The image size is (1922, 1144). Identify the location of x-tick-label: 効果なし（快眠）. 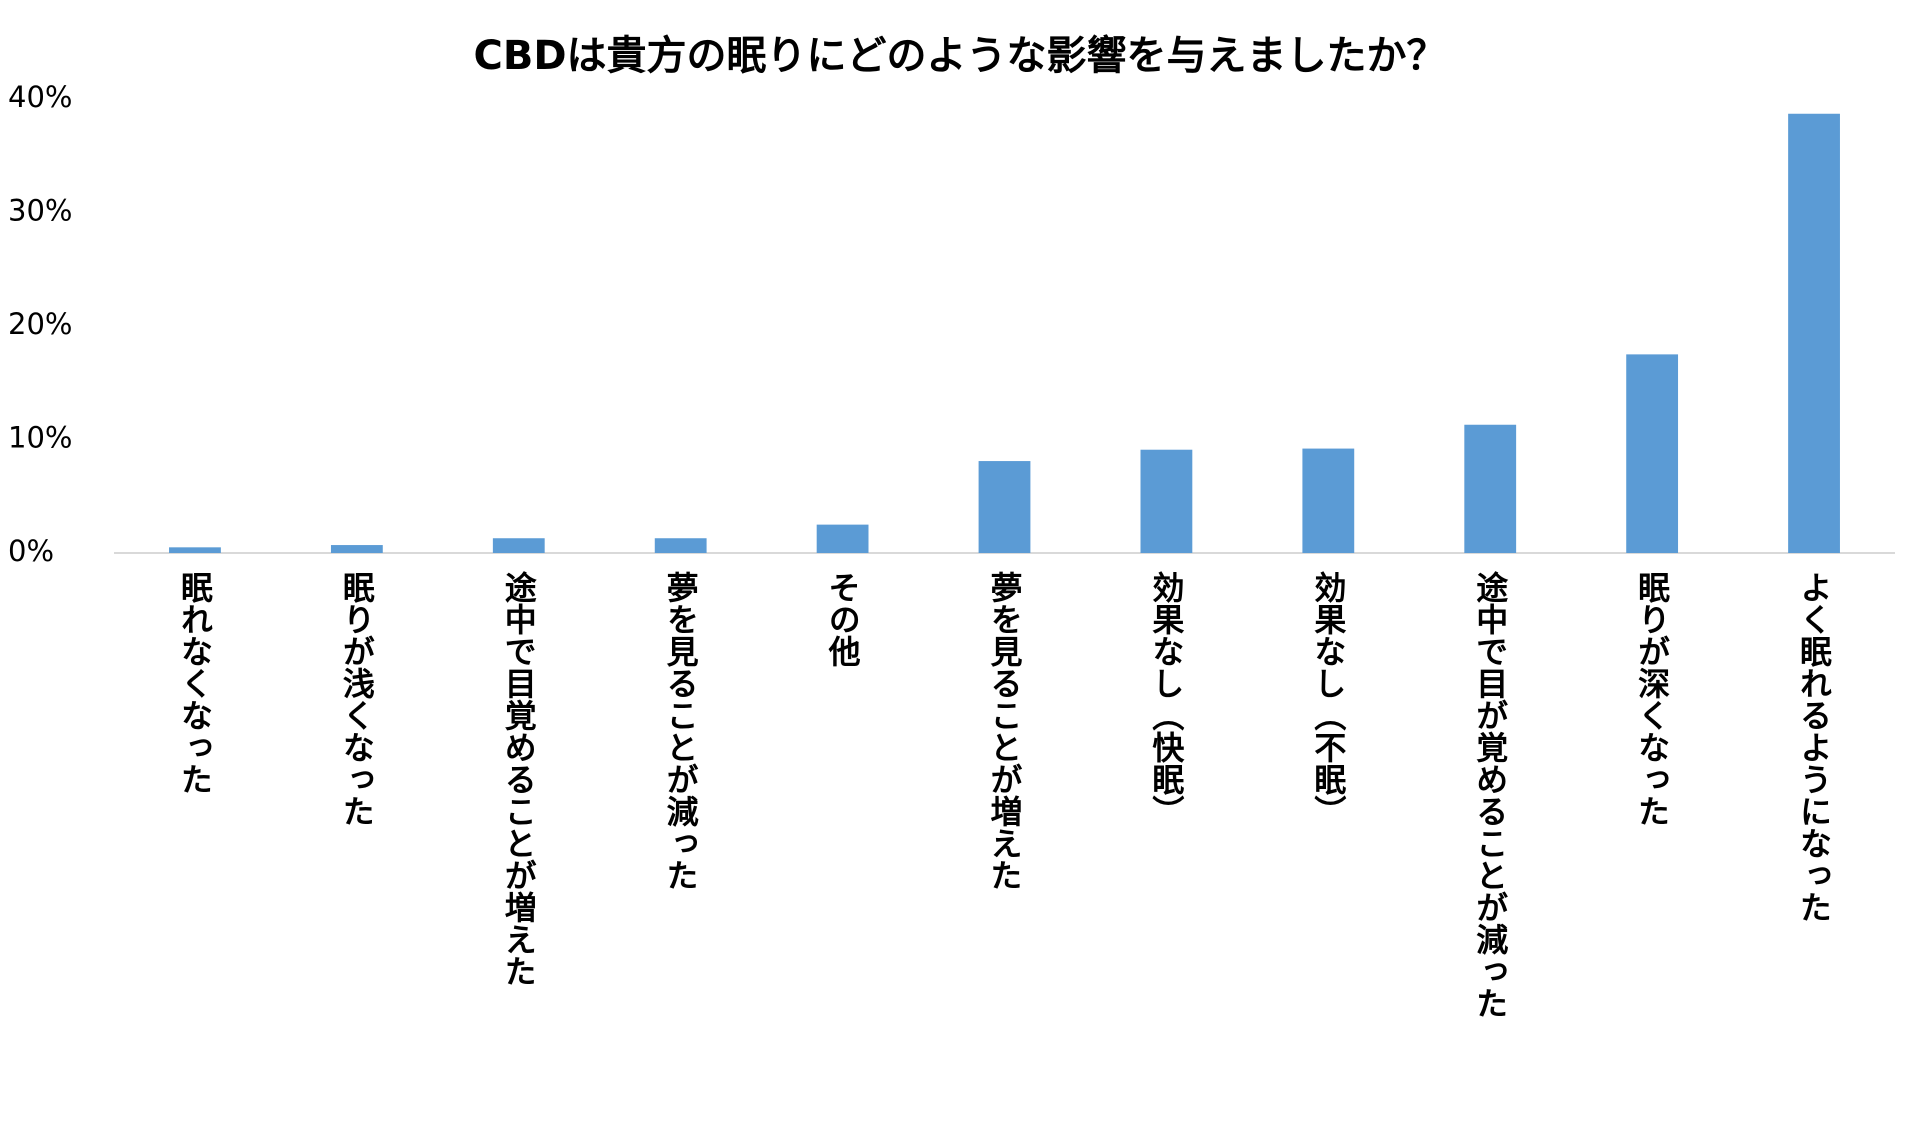
(1166, 699).